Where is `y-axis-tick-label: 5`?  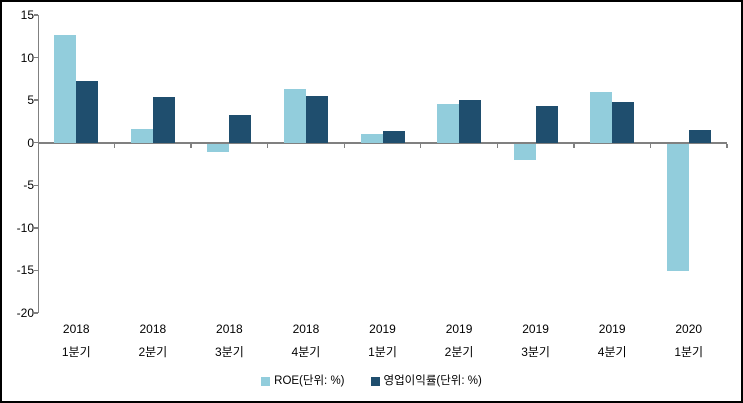
y-axis-tick-label: 5 is located at coordinates (30, 100).